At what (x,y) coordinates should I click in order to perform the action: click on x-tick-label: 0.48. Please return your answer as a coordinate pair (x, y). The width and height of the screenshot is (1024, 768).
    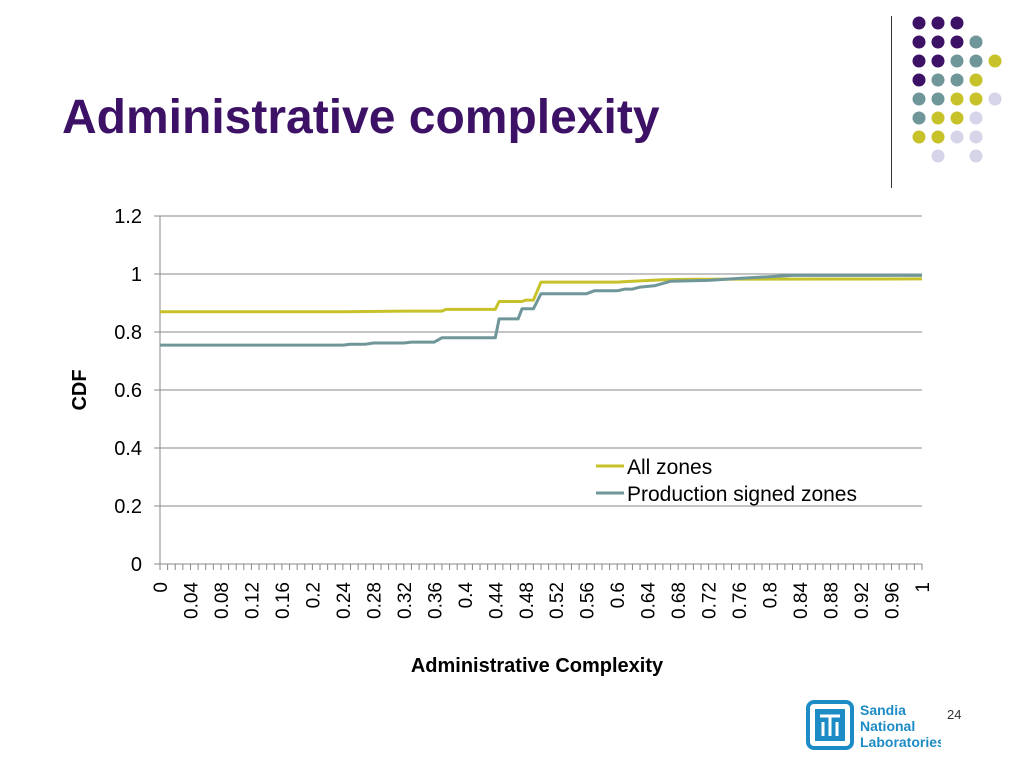
    Looking at the image, I should click on (527, 600).